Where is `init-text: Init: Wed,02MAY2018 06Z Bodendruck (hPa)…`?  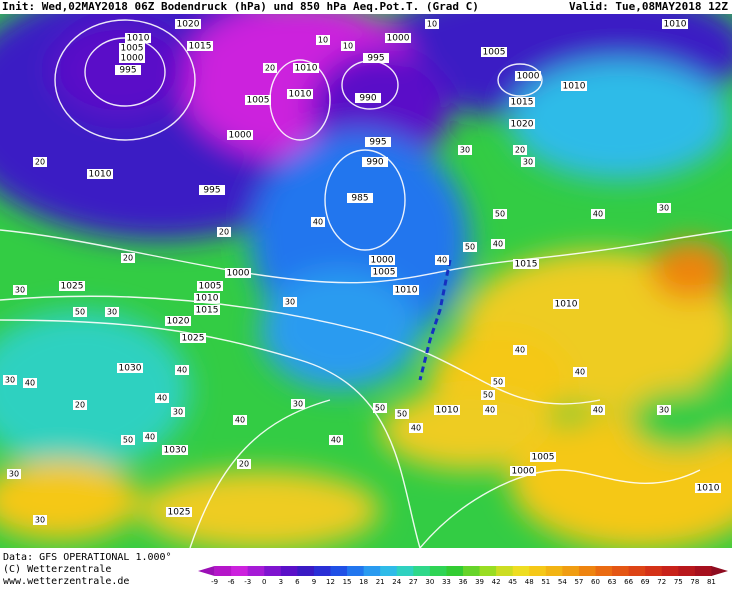
init-text: Init: Wed,02MAY2018 06Z Bodendruck (hPa)… is located at coordinates (240, 6).